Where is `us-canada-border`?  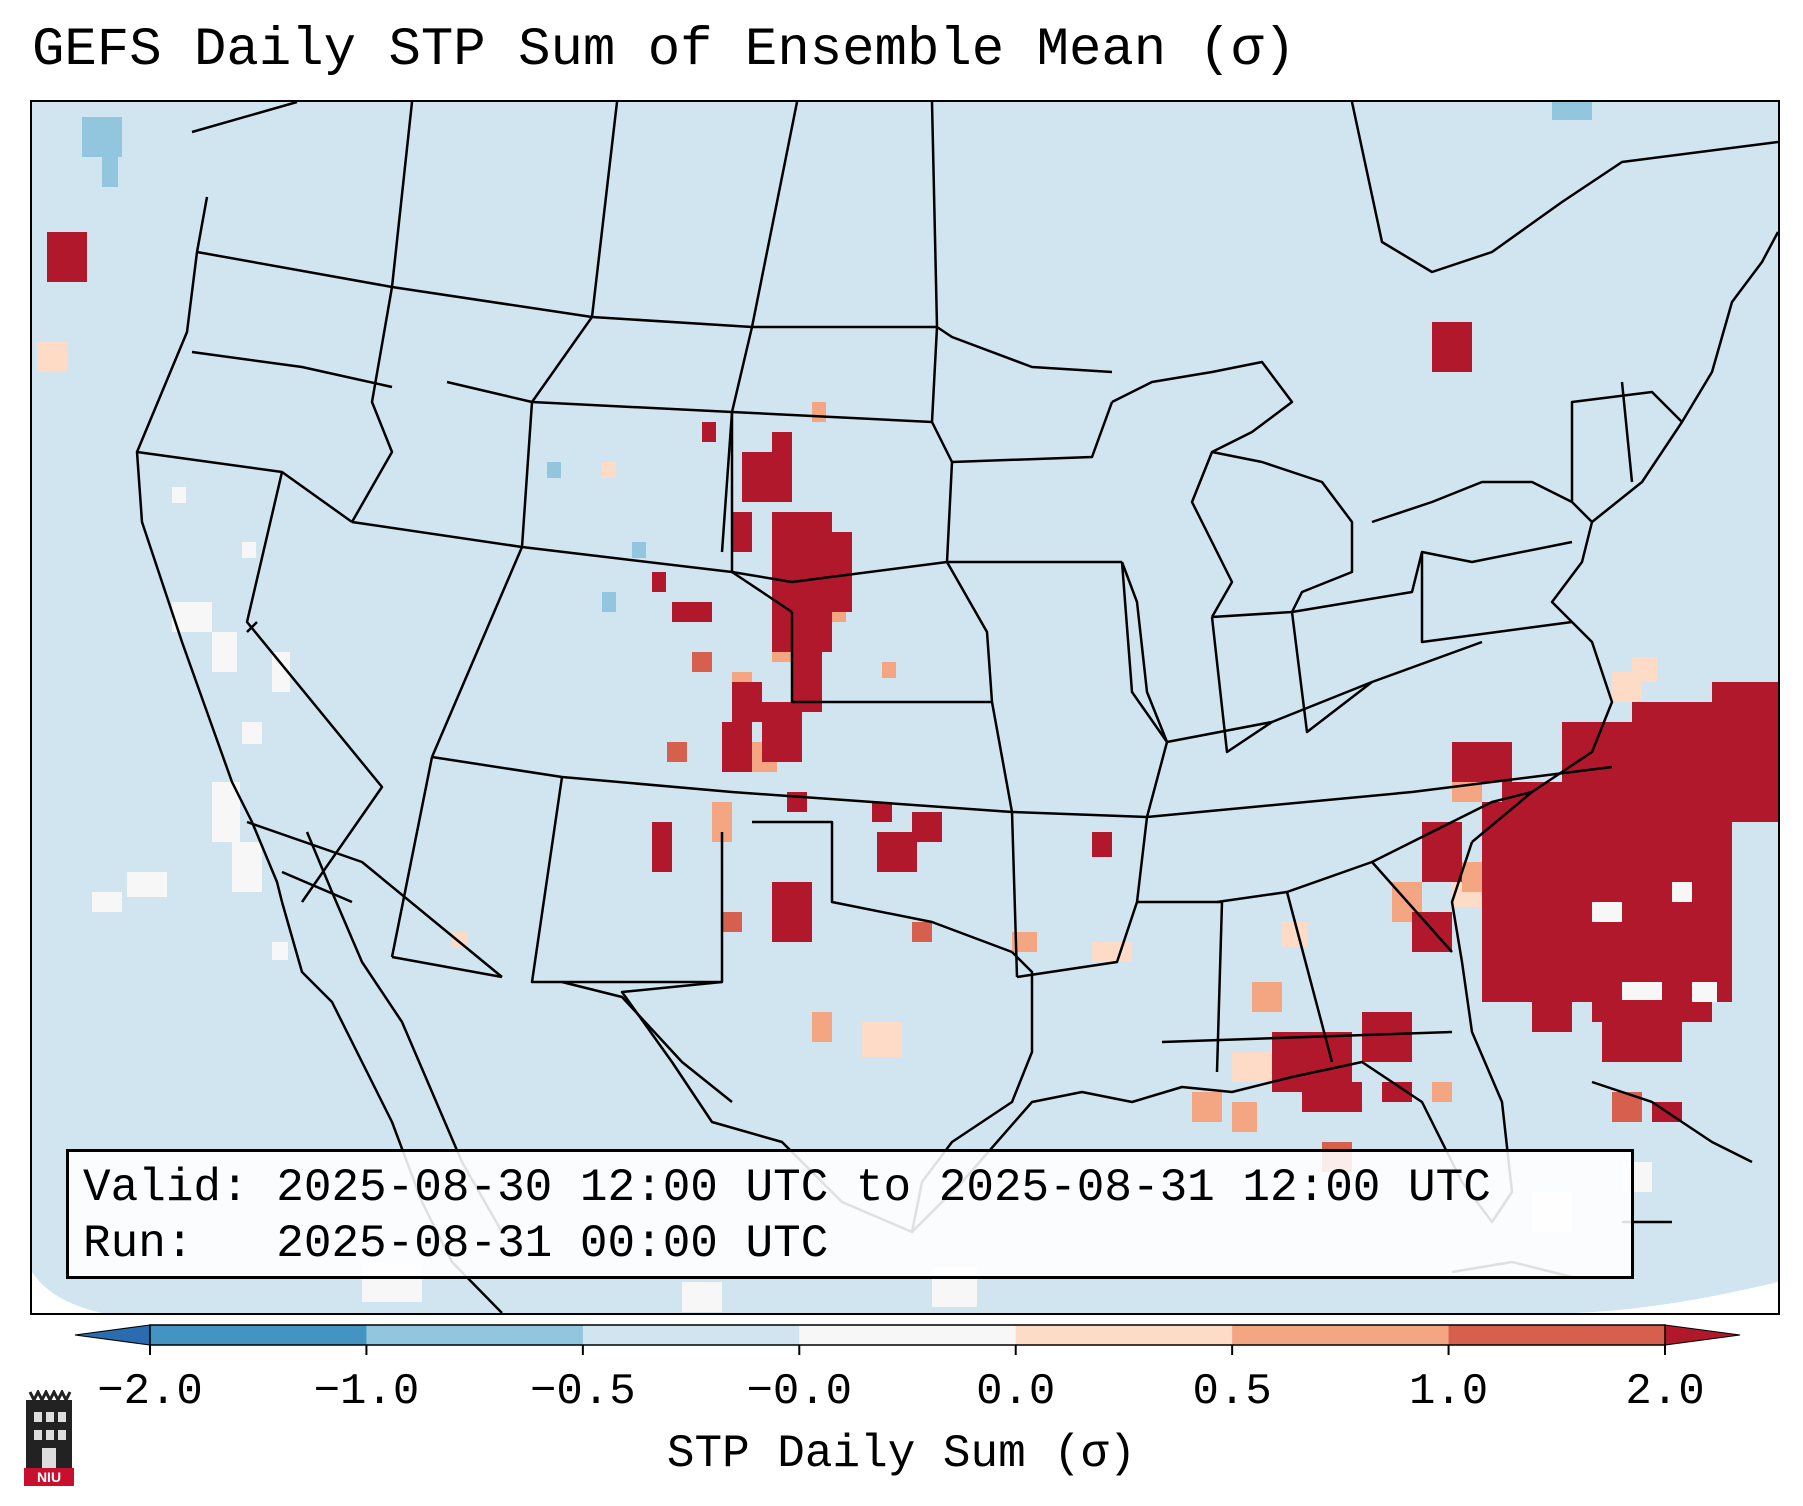 us-canada-border is located at coordinates (654, 312).